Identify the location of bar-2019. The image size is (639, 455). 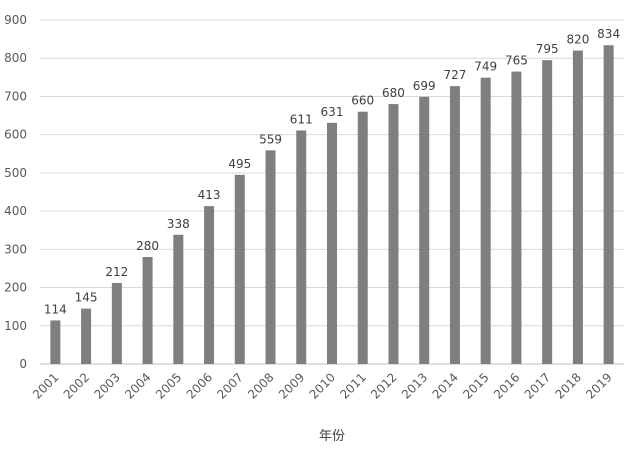
(608, 205).